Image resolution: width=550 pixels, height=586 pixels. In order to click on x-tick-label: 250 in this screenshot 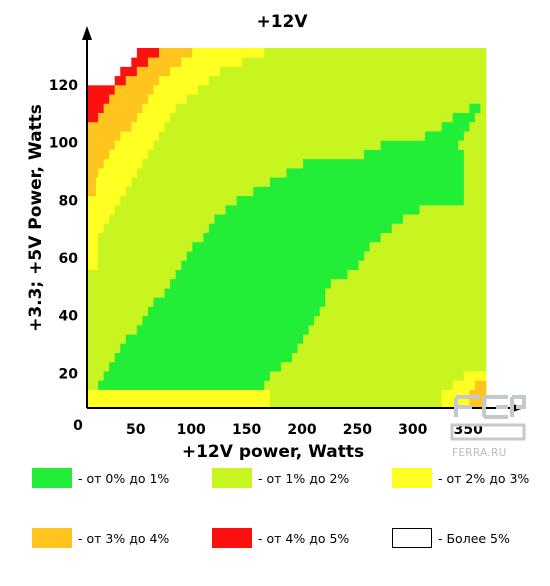, I will do `click(357, 430)`.